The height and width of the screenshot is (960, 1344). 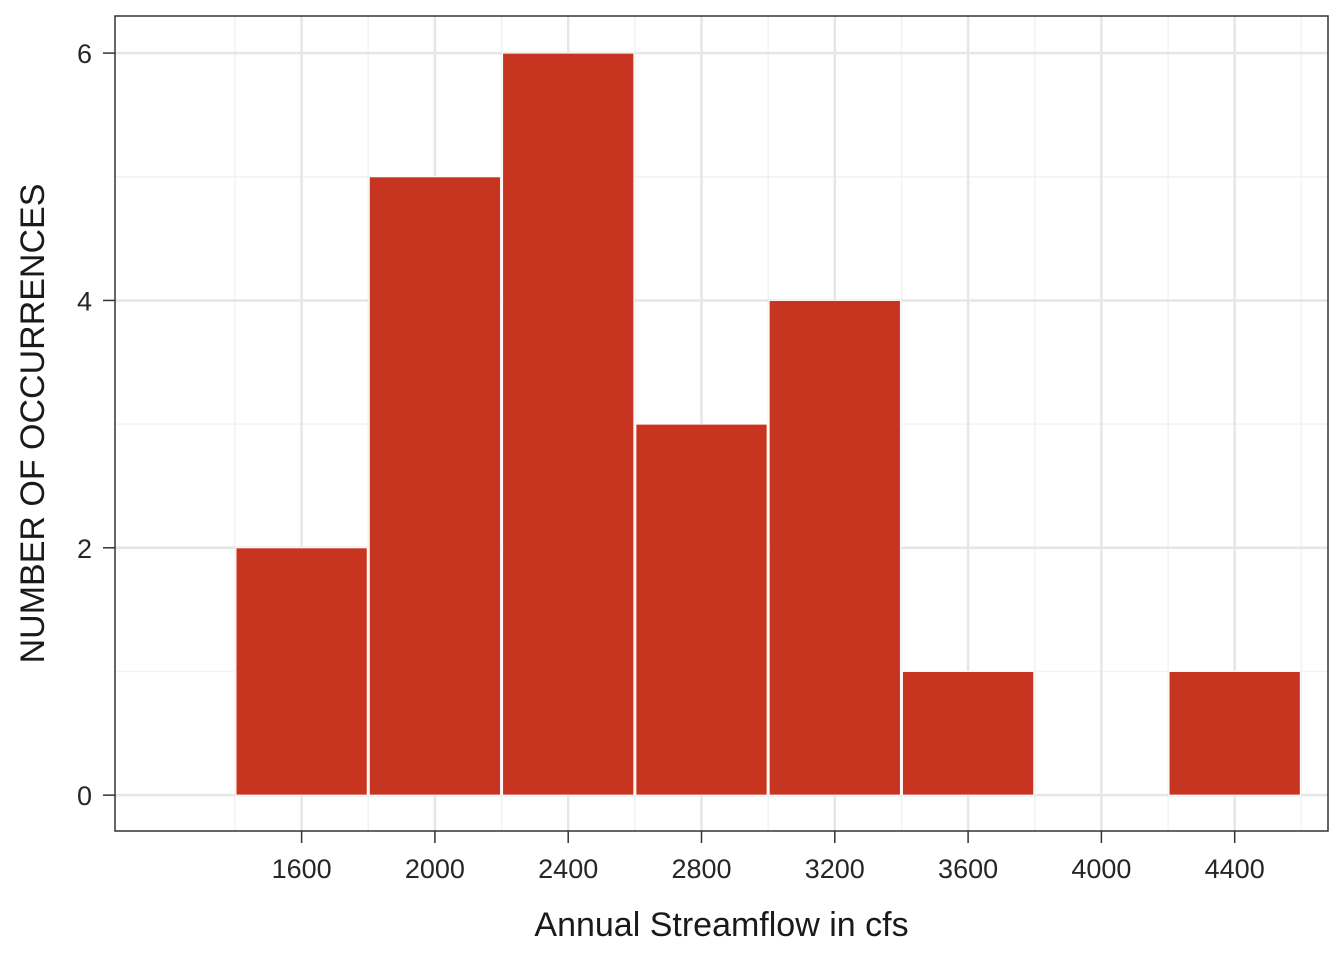 I want to click on x-tick-label: 2400, so click(x=568, y=869).